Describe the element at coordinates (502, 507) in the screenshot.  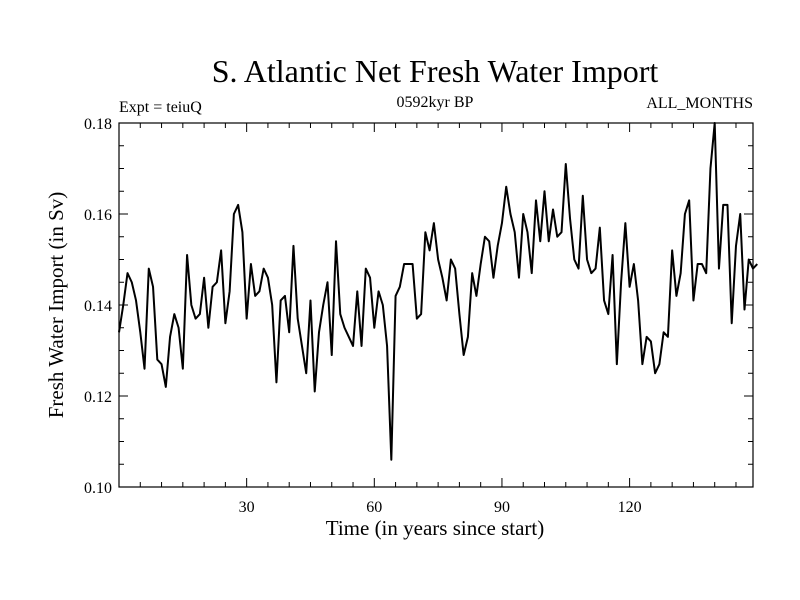
I see `x-tick-label: 90` at that location.